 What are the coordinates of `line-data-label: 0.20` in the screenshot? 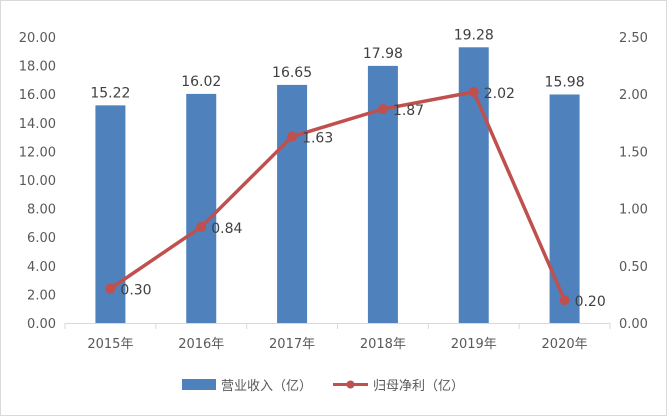 It's located at (590, 302).